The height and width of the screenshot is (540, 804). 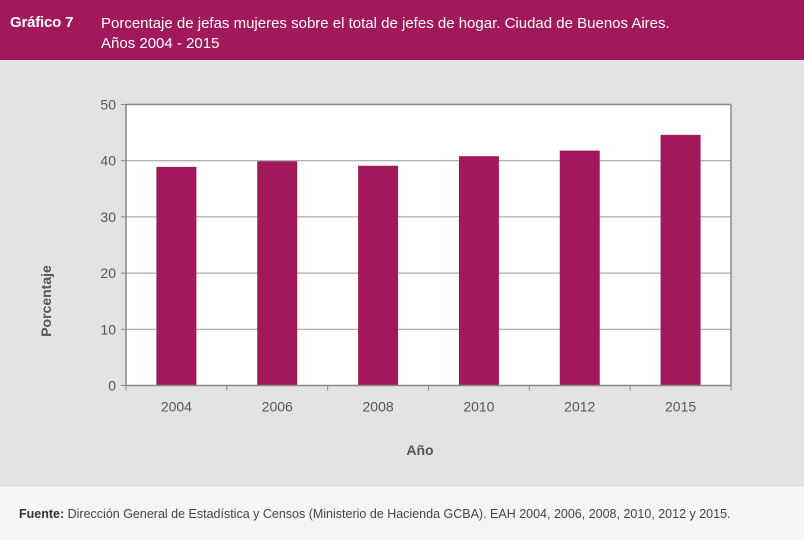 I want to click on x-tick-labels: 2004 2006 2008 2010 2012 2015, so click(x=429, y=407).